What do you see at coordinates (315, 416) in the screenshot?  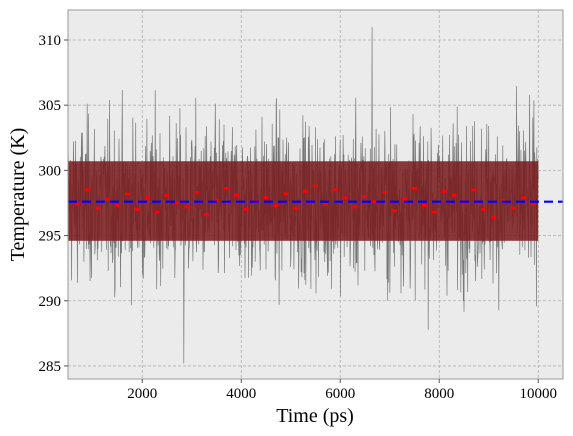 I see `x-axis-label: Time (ps)` at bounding box center [315, 416].